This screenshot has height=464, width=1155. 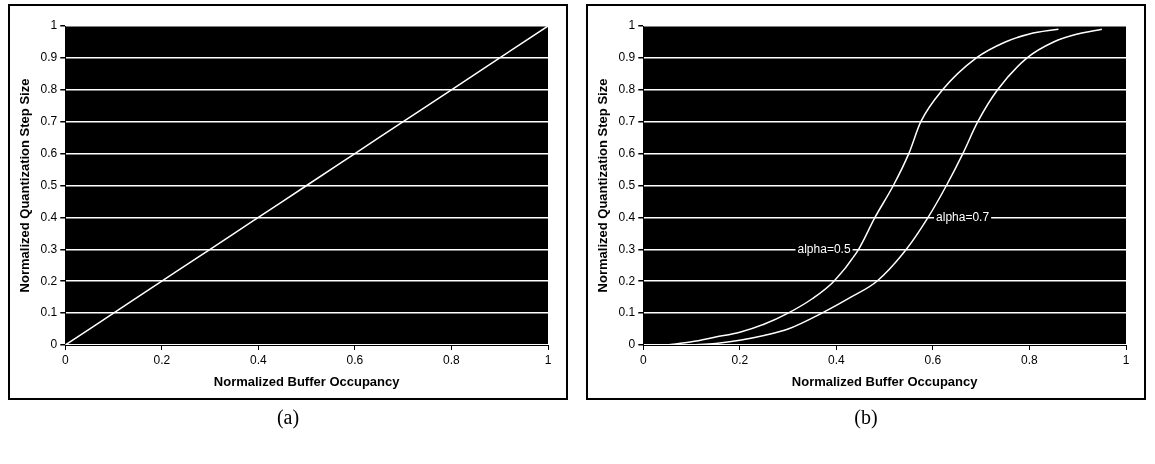 I want to click on series-label: alpha=0.7, so click(x=963, y=216).